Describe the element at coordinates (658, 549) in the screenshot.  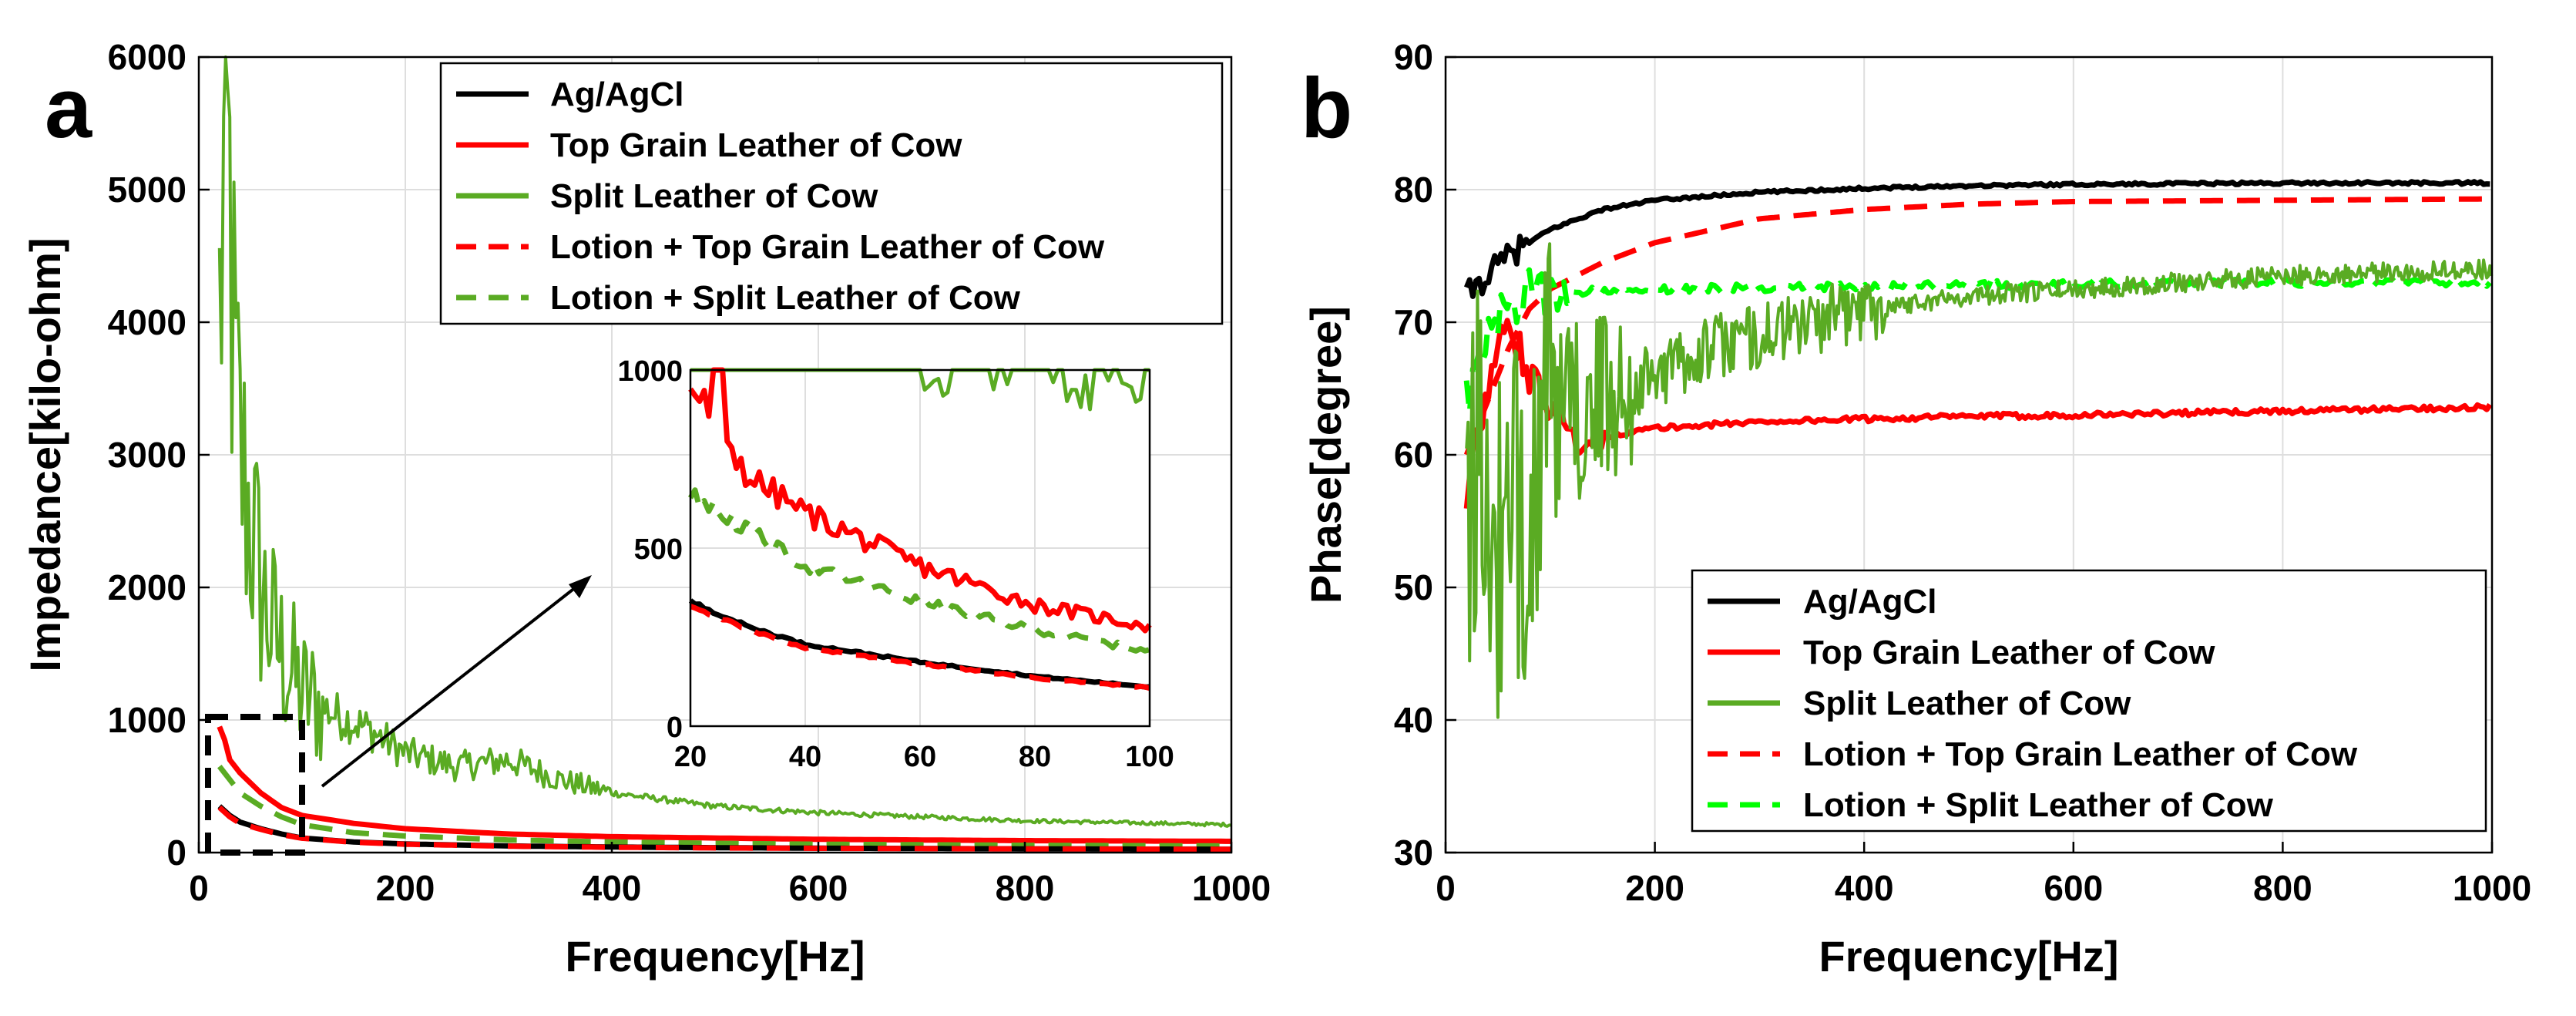
I see `inset-y-tick-label: 500` at that location.